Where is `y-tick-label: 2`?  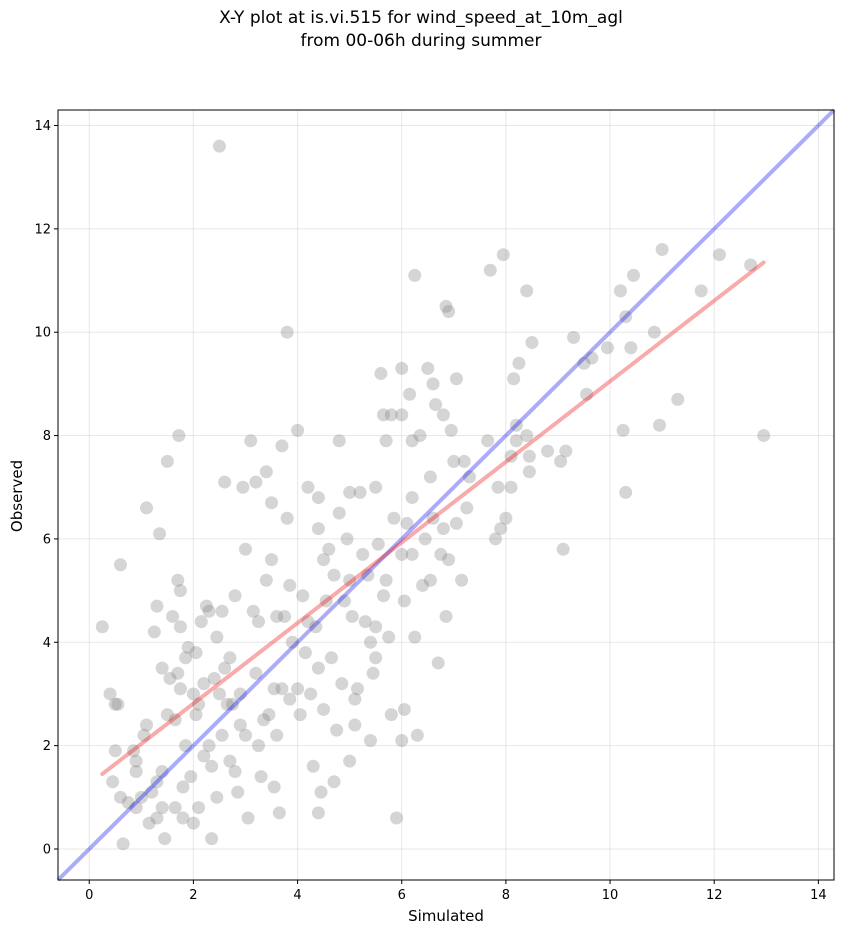
y-tick-label: 2 is located at coordinates (47, 746).